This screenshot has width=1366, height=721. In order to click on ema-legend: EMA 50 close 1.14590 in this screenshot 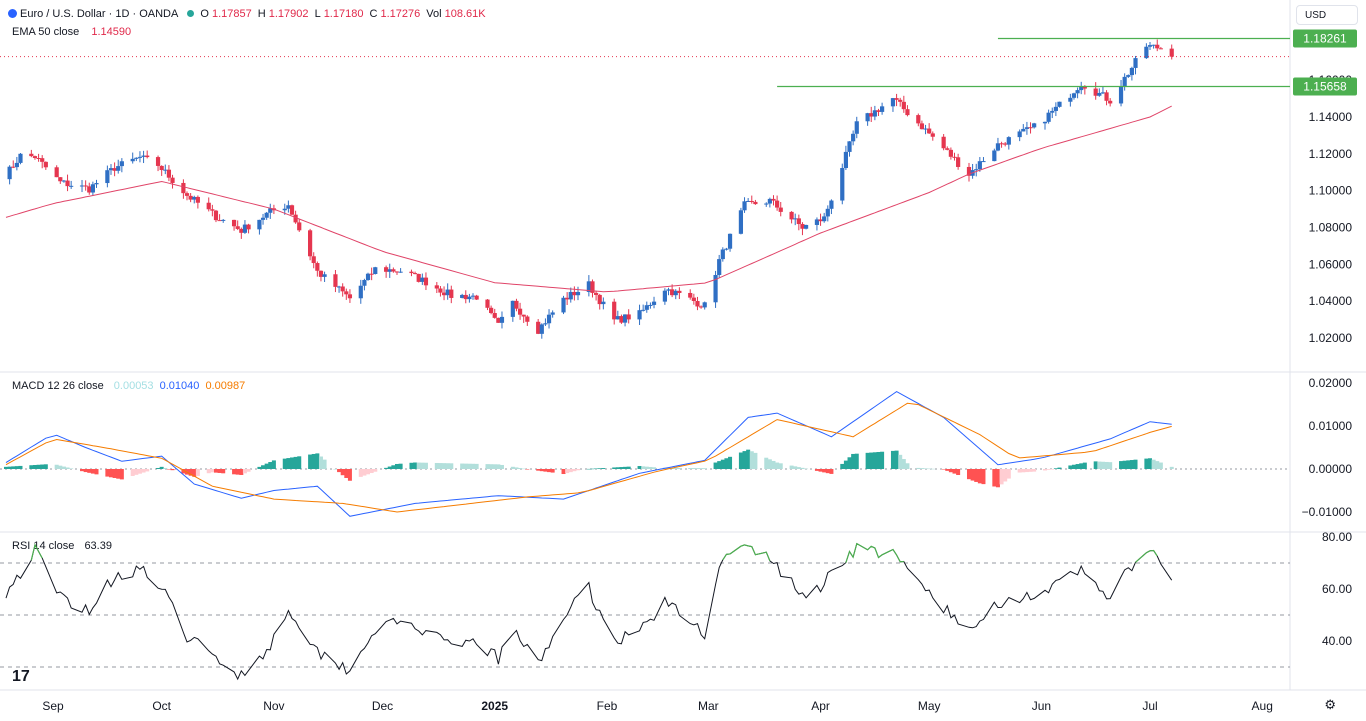, I will do `click(73, 32)`.